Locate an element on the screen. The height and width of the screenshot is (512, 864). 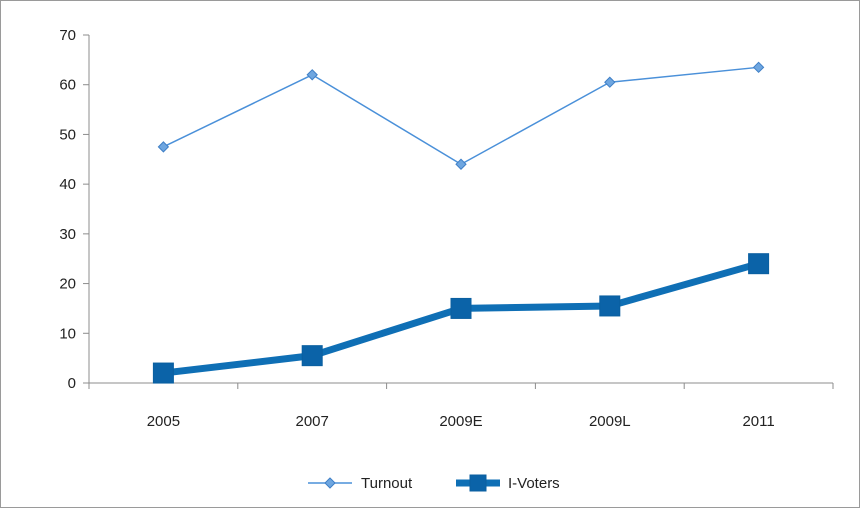
x-tick-label: 2005 is located at coordinates (163, 421).